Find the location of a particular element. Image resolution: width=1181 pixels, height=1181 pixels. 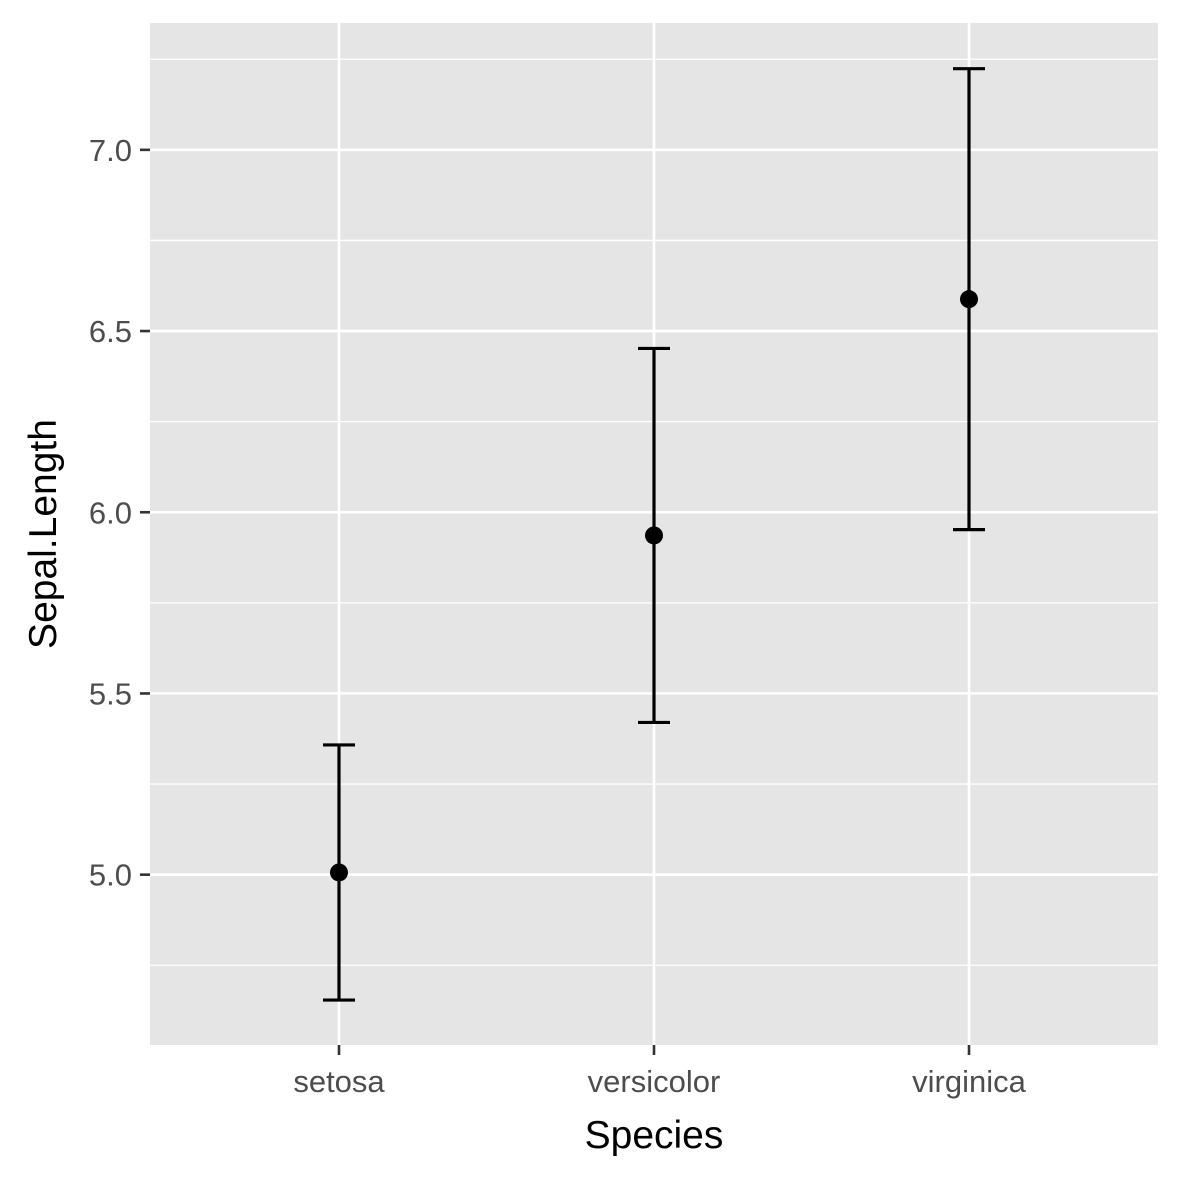

x-tick-label: setosa is located at coordinates (339, 1081).